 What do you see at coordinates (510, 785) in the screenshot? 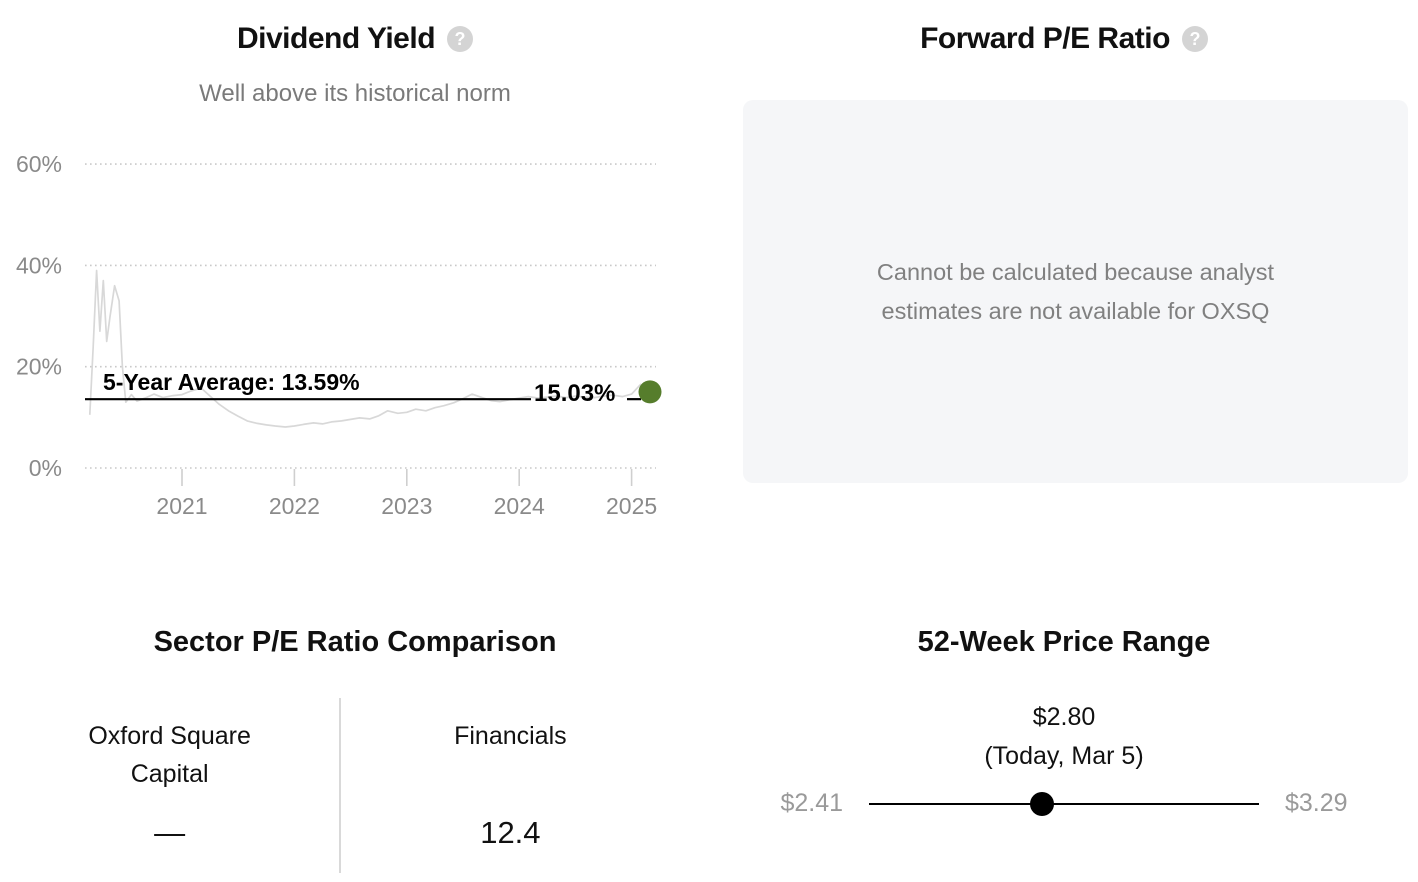
I see `sector-column: Financials 12.4` at bounding box center [510, 785].